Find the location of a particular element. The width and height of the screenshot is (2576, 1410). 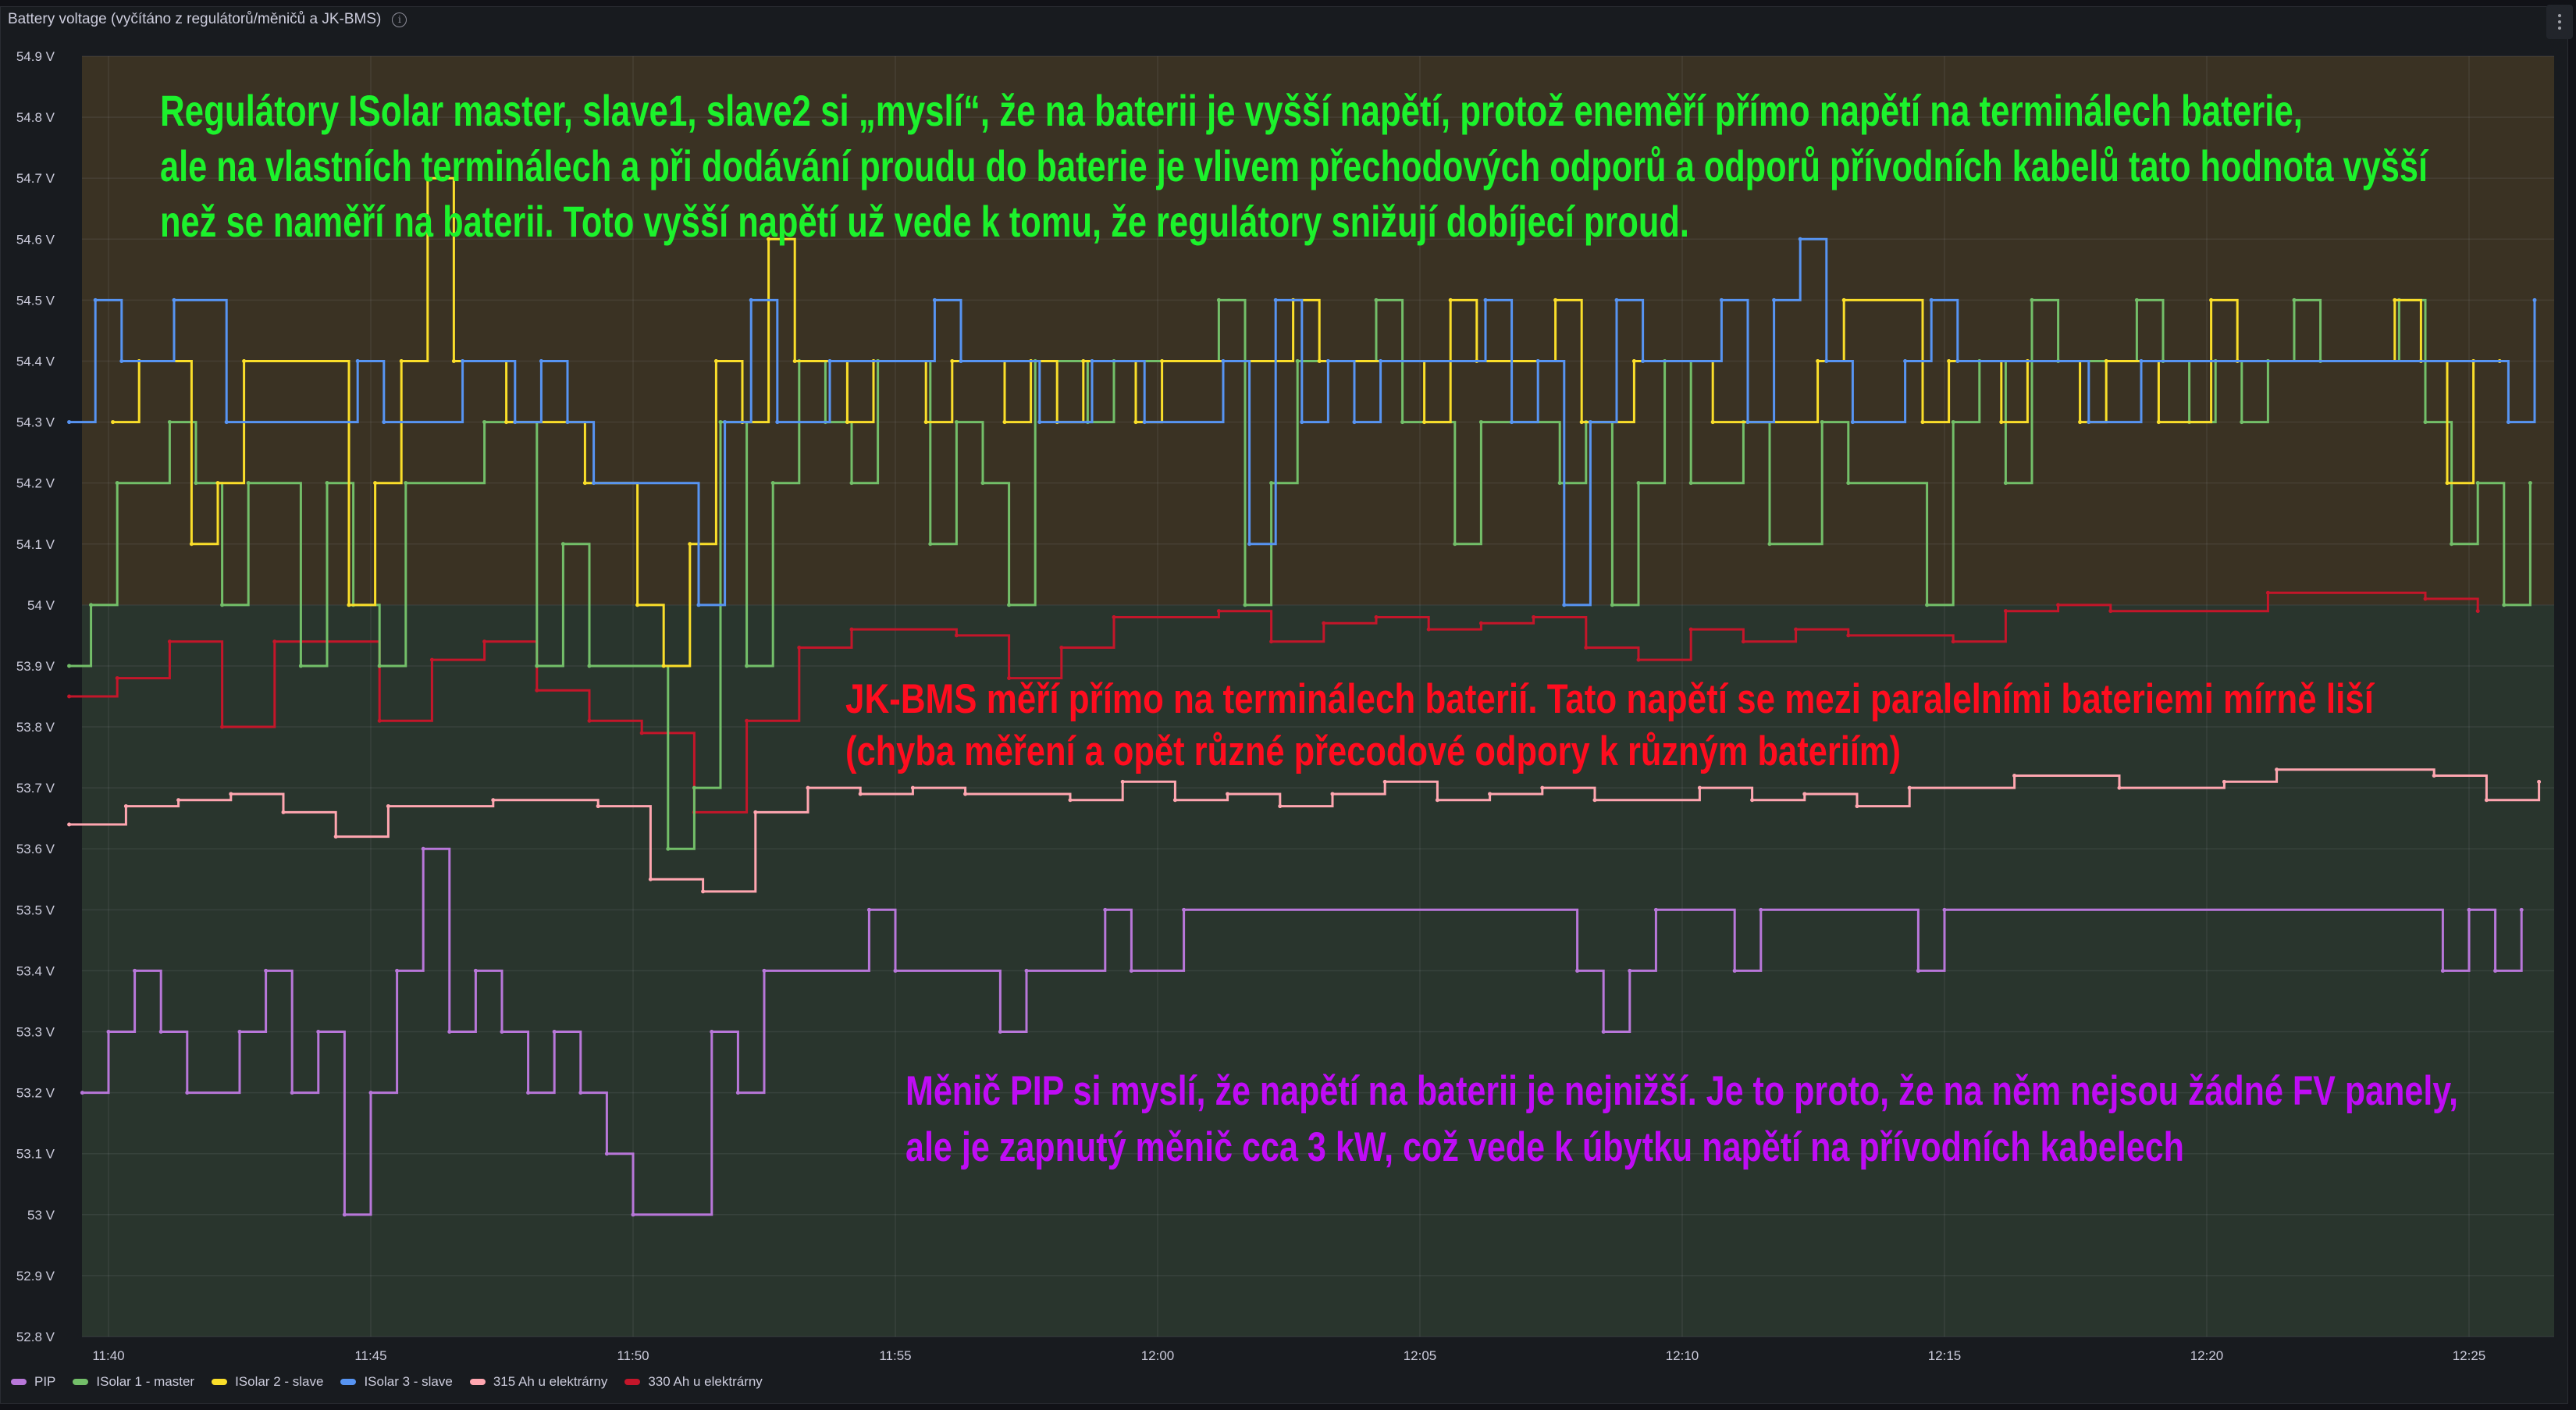

y-tick-label: 54.2 V is located at coordinates (35, 483).